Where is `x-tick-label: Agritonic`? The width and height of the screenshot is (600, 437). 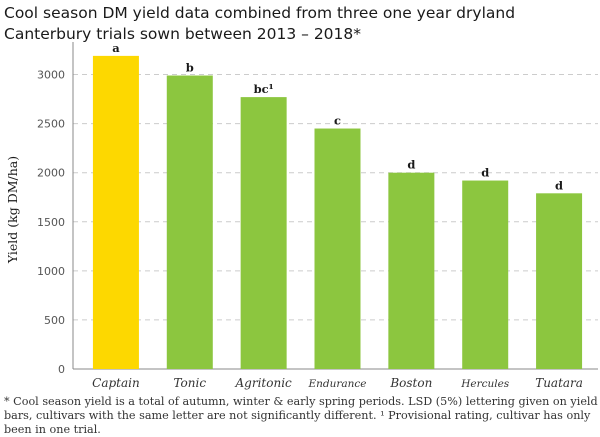
x-tick-label: Agritonic is located at coordinates (264, 383).